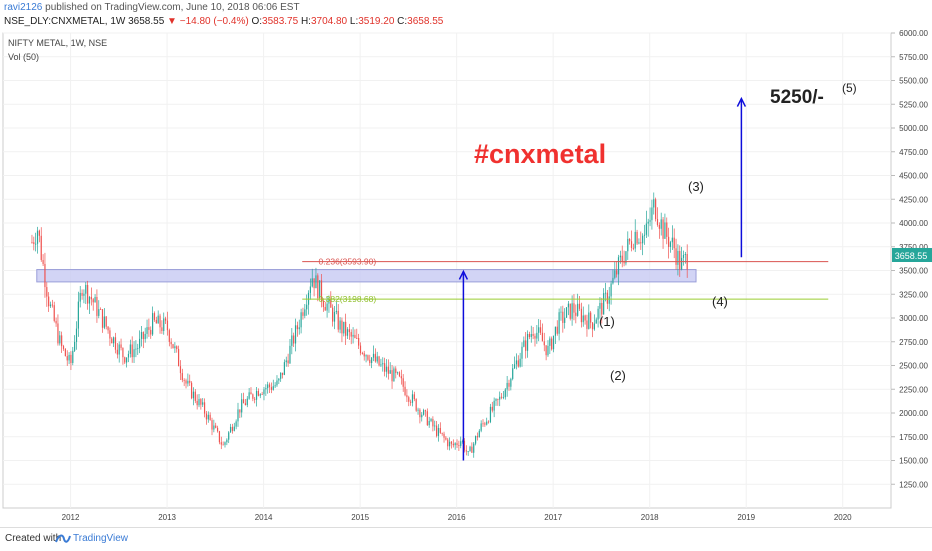 The height and width of the screenshot is (551, 932). I want to click on open-label: O:, so click(257, 21).